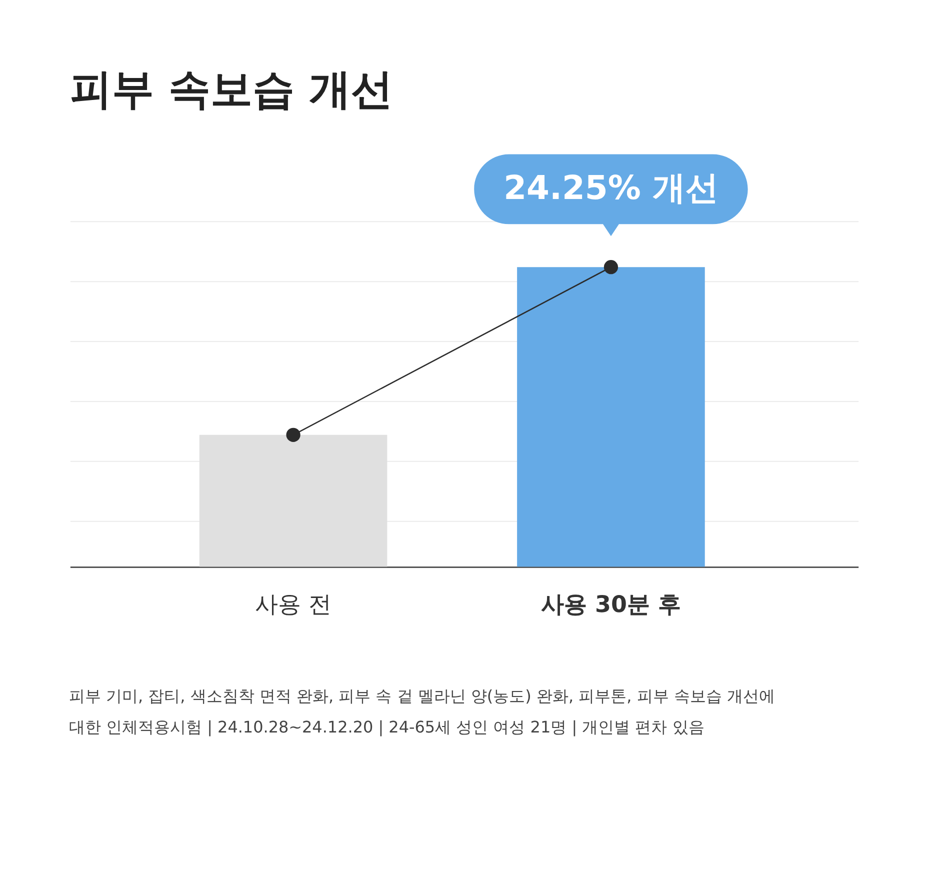 This screenshot has height=893, width=926. Describe the element at coordinates (611, 188) in the screenshot. I see `annotation: 24.25% 개선` at that location.